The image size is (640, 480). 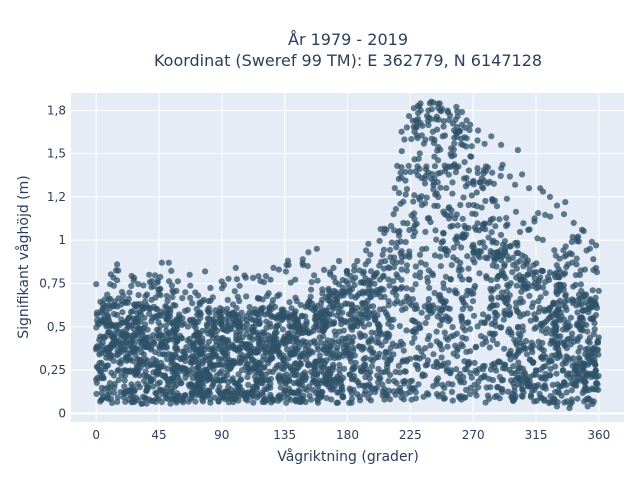 What do you see at coordinates (221, 435) in the screenshot?
I see `x-tick-label: 90` at bounding box center [221, 435].